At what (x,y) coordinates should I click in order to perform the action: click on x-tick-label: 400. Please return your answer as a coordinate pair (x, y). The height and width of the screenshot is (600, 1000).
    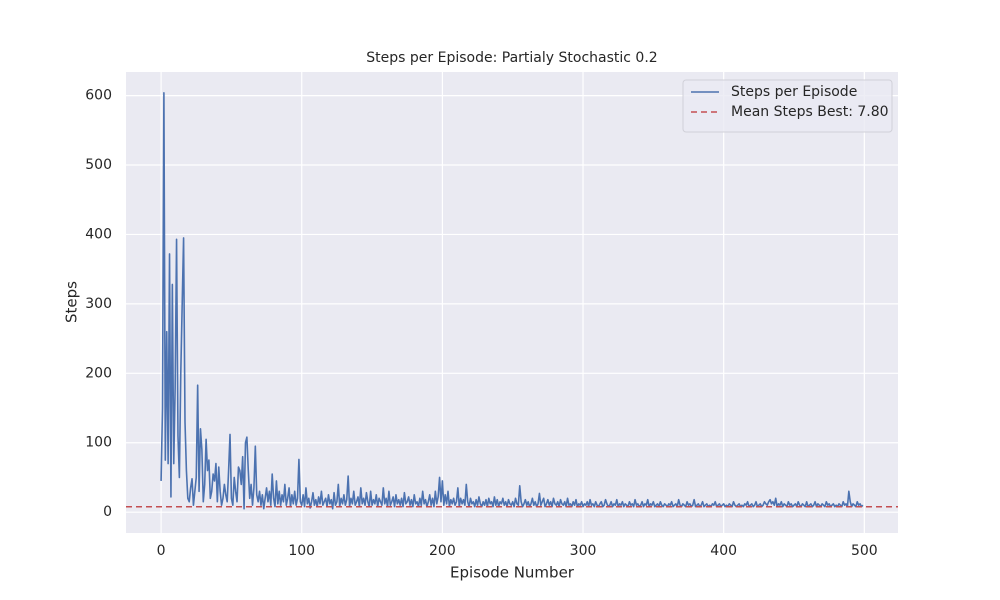
    Looking at the image, I should click on (723, 551).